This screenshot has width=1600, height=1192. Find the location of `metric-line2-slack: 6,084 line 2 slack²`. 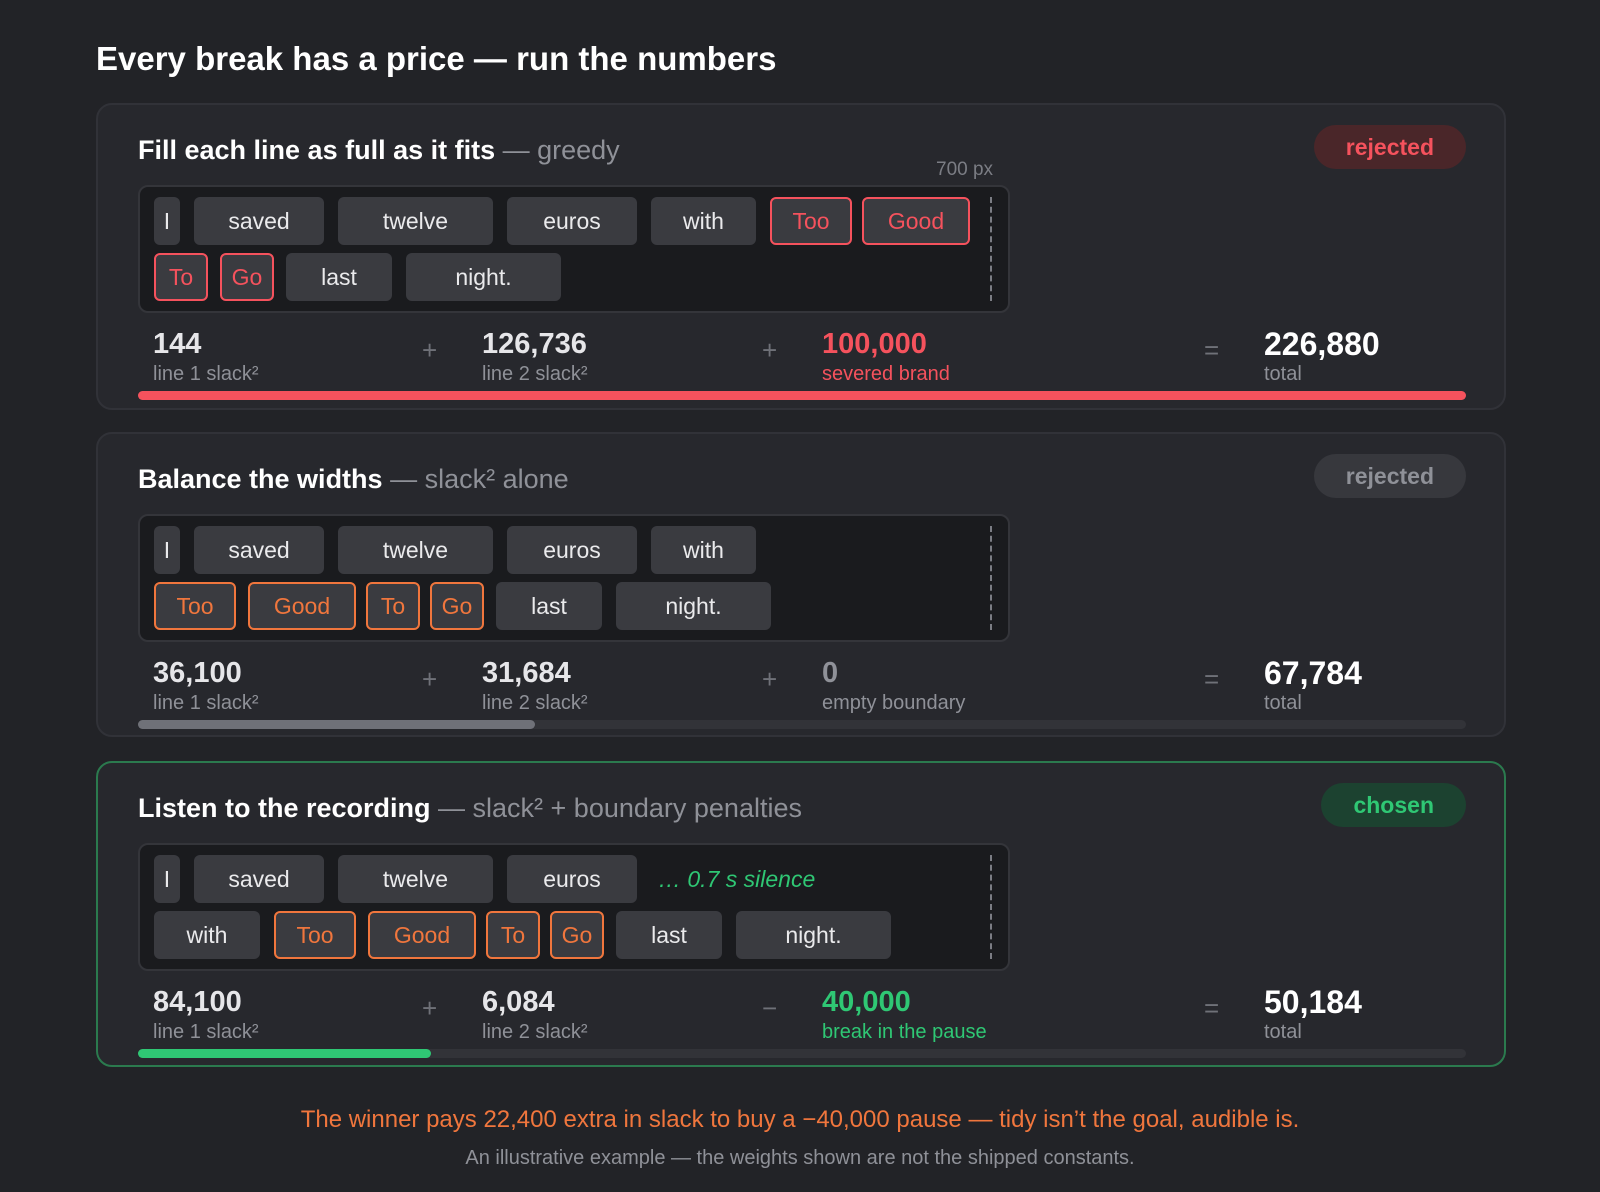

metric-line2-slack: 6,084 line 2 slack² is located at coordinates (535, 1014).